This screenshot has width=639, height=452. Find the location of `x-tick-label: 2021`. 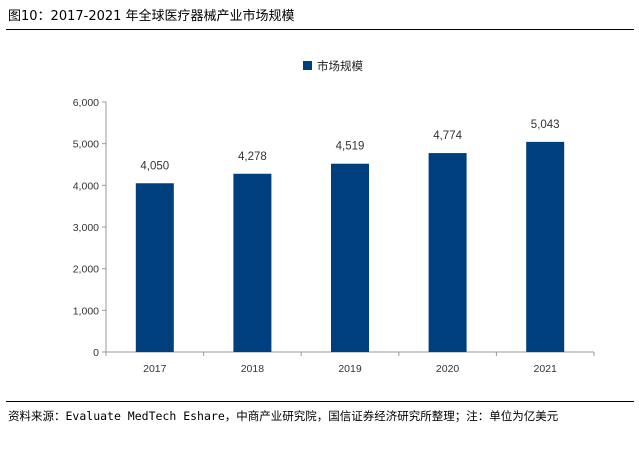

x-tick-label: 2021 is located at coordinates (546, 369).